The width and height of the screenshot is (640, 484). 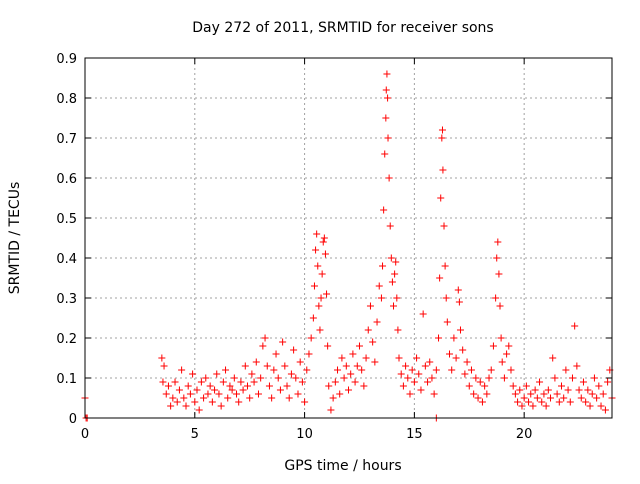 What do you see at coordinates (524, 434) in the screenshot?
I see `x-tick-label: 20` at bounding box center [524, 434].